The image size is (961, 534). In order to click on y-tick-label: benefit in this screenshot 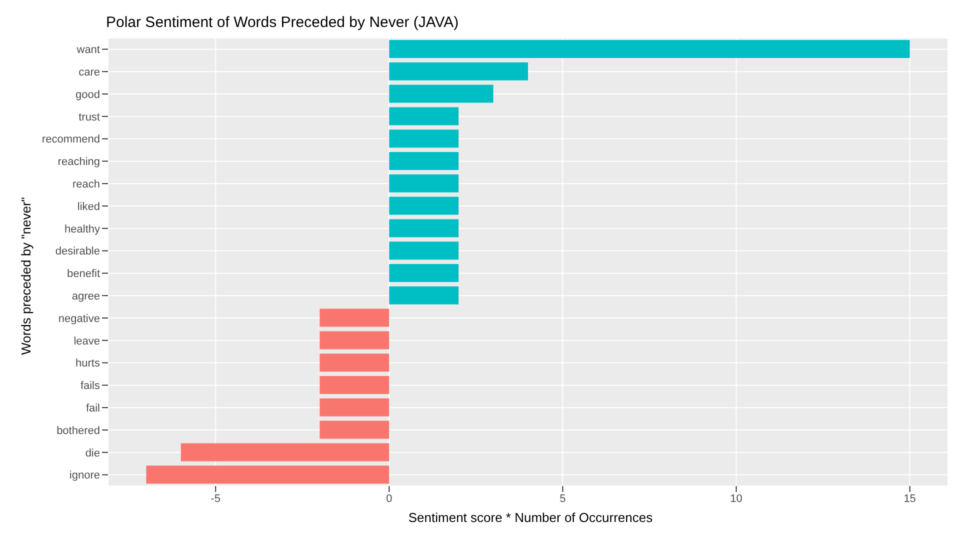, I will do `click(83, 274)`.